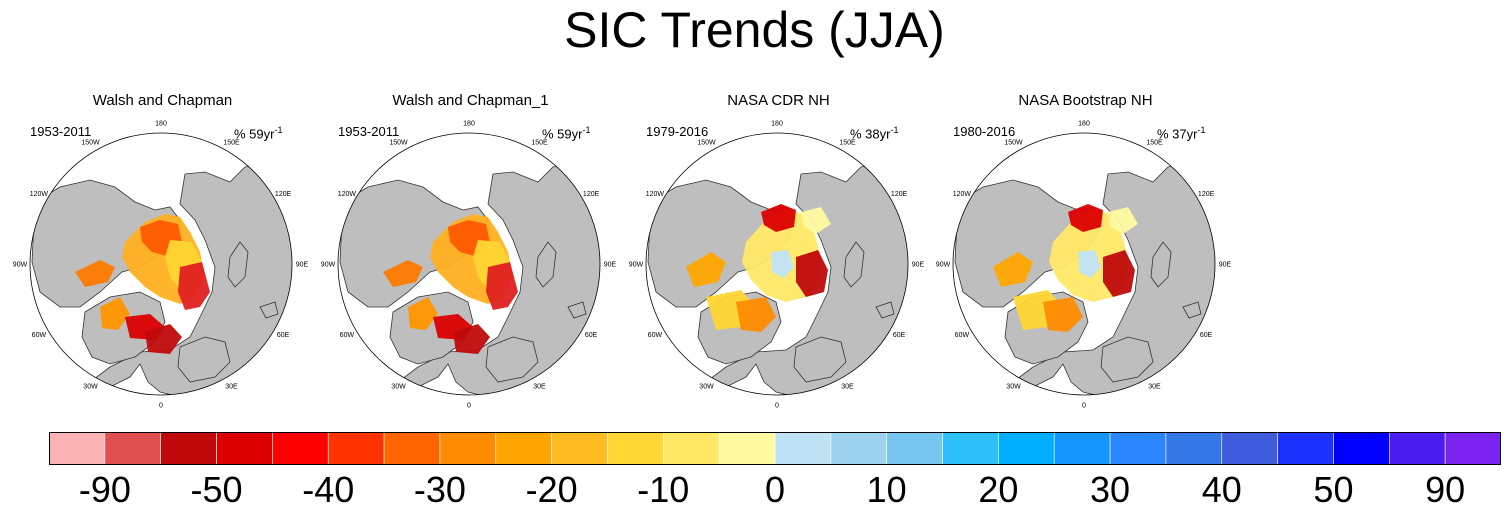  I want to click on colorbar-tick-label: -10, so click(663, 489).